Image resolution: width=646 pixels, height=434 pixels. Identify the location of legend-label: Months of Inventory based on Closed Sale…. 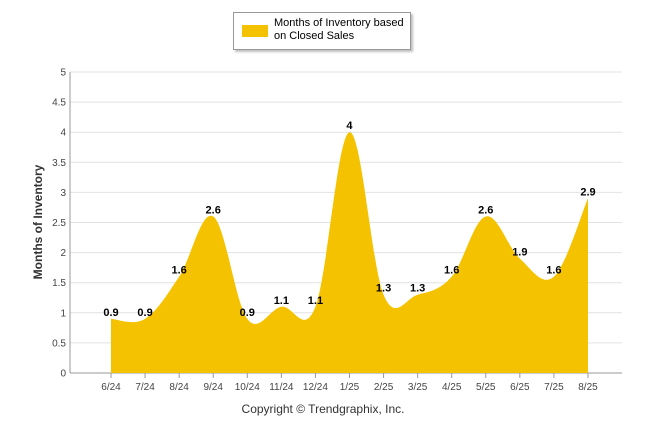
(339, 29).